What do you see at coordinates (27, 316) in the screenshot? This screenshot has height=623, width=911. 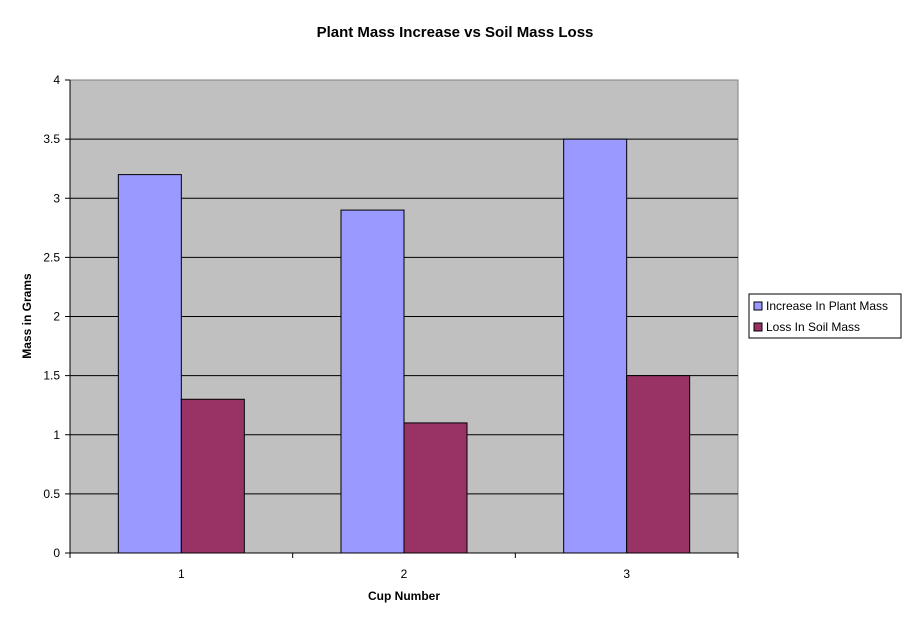 I see `y-axis-title: Mass in Grams` at bounding box center [27, 316].